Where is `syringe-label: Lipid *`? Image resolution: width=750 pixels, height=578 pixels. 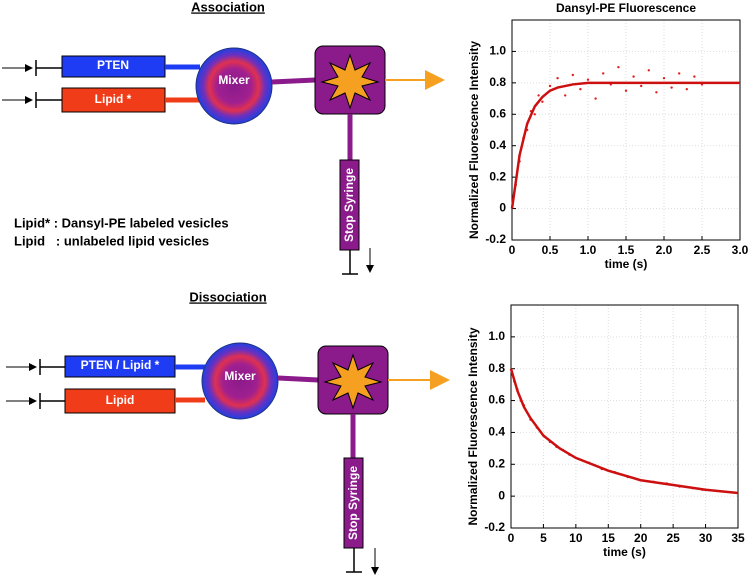 syringe-label: Lipid * is located at coordinates (113, 99).